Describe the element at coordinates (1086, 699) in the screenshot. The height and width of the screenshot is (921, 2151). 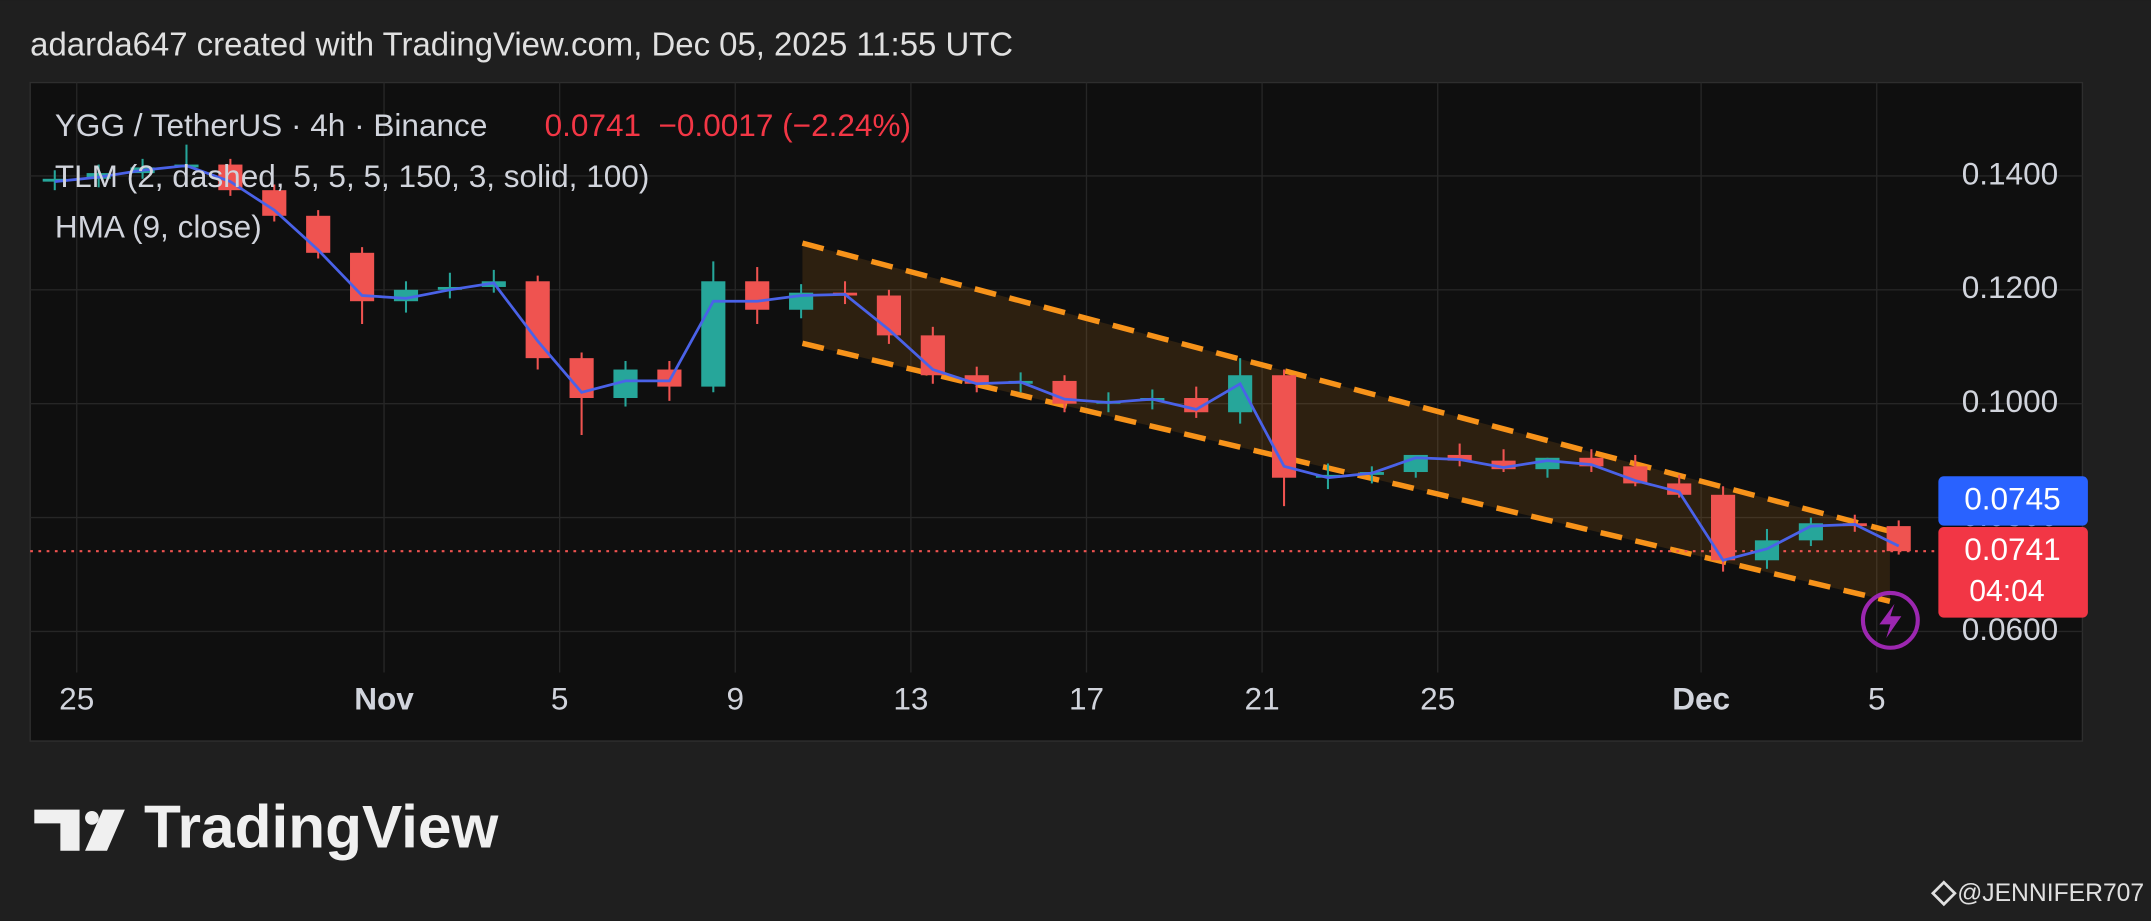
I see `x-tick-label: 17` at that location.